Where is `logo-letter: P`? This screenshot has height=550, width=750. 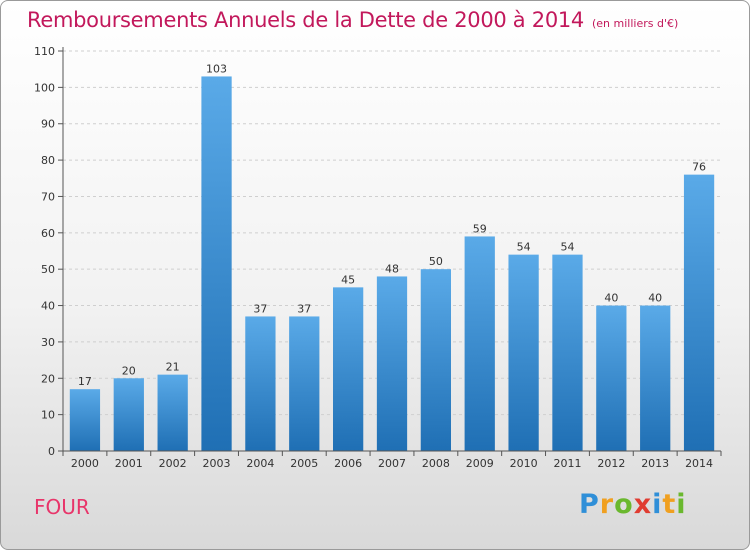
logo-letter: P is located at coordinates (589, 504).